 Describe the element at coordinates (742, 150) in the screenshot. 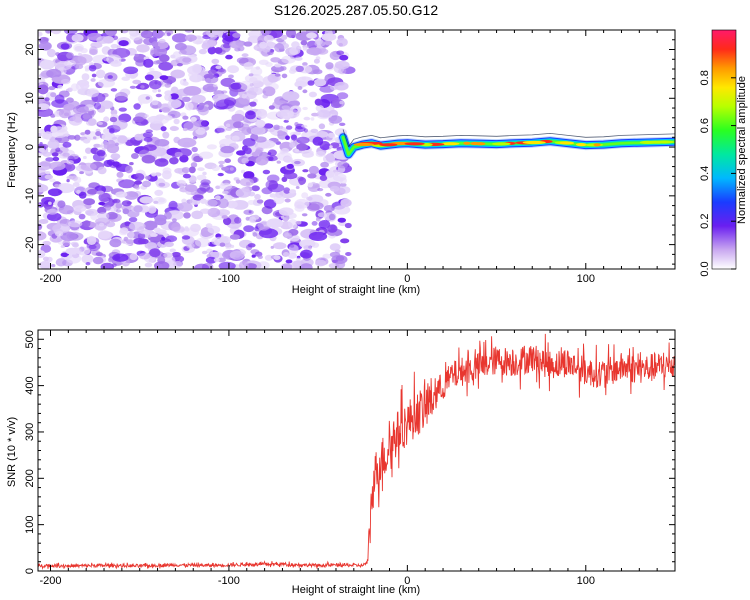

I see `colorbar-label: Normalized spectral amplitude` at that location.